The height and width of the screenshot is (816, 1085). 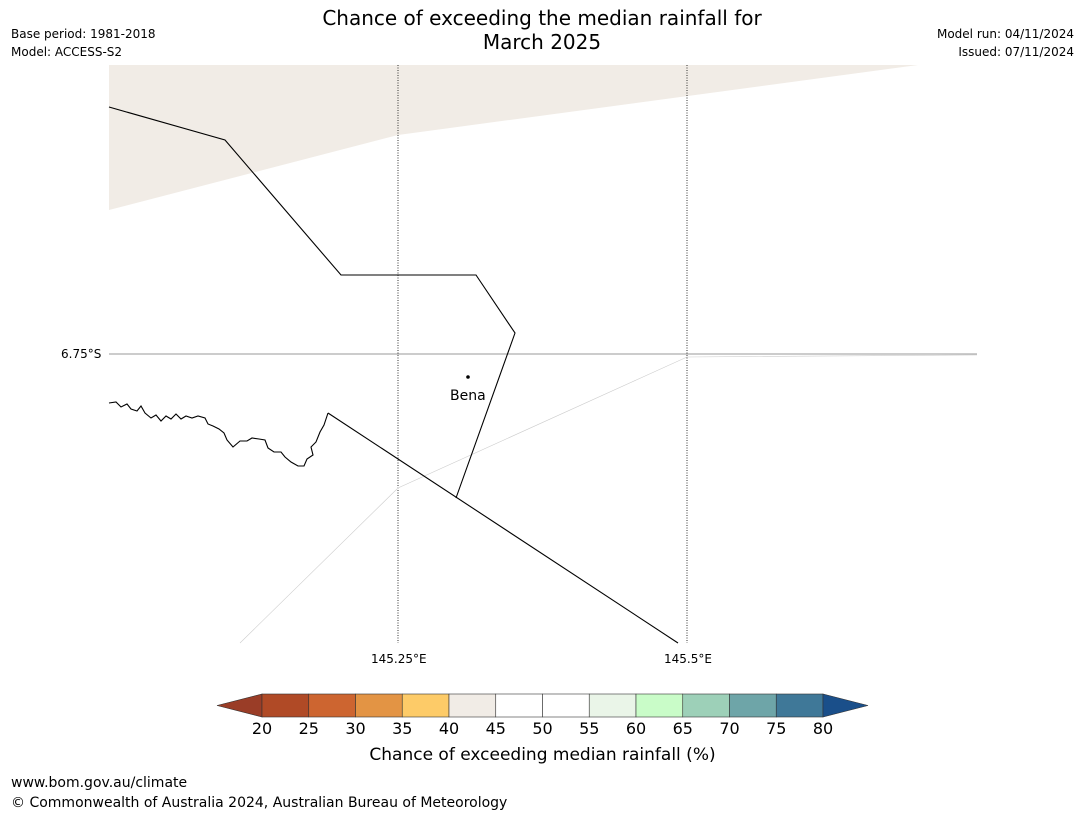 I want to click on colorbar-tick-label: 45, so click(x=495, y=728).